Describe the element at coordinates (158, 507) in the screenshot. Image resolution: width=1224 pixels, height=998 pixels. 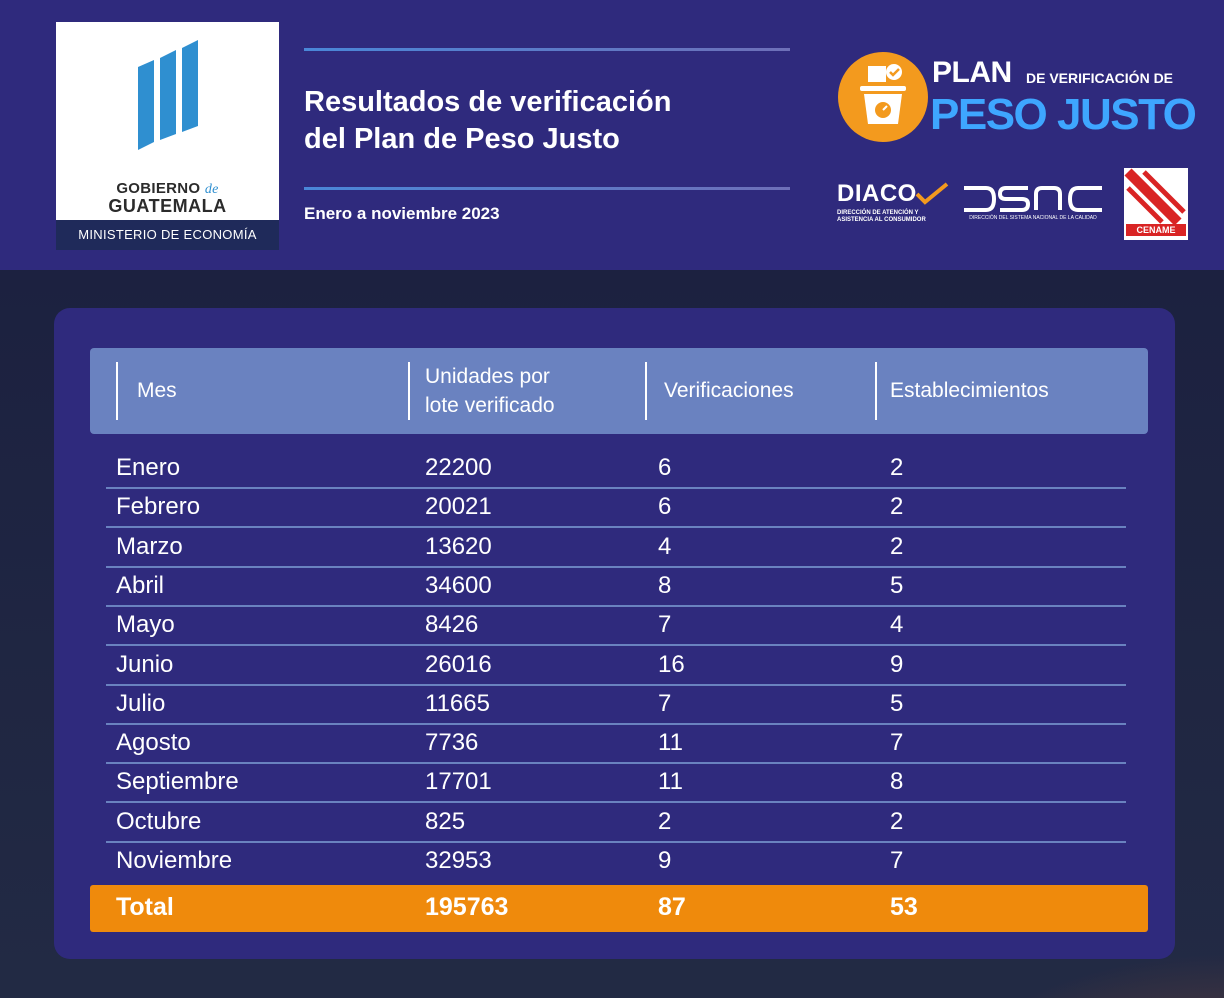
I see `cell-mes: Febrero` at that location.